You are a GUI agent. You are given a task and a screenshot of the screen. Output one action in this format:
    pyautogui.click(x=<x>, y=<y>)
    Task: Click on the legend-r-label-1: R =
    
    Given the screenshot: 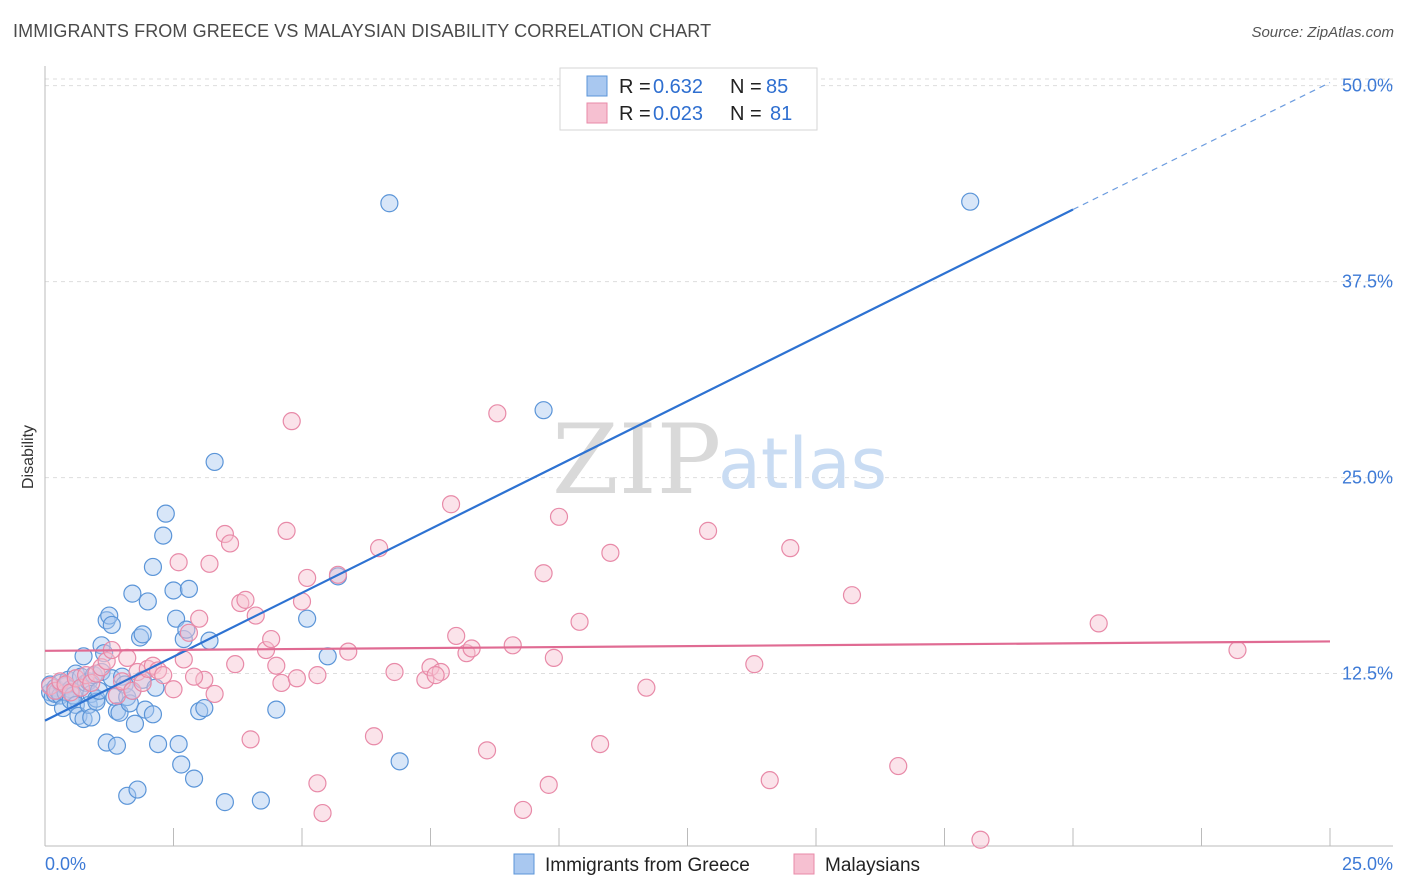 What is the action you would take?
    pyautogui.click(x=635, y=87)
    